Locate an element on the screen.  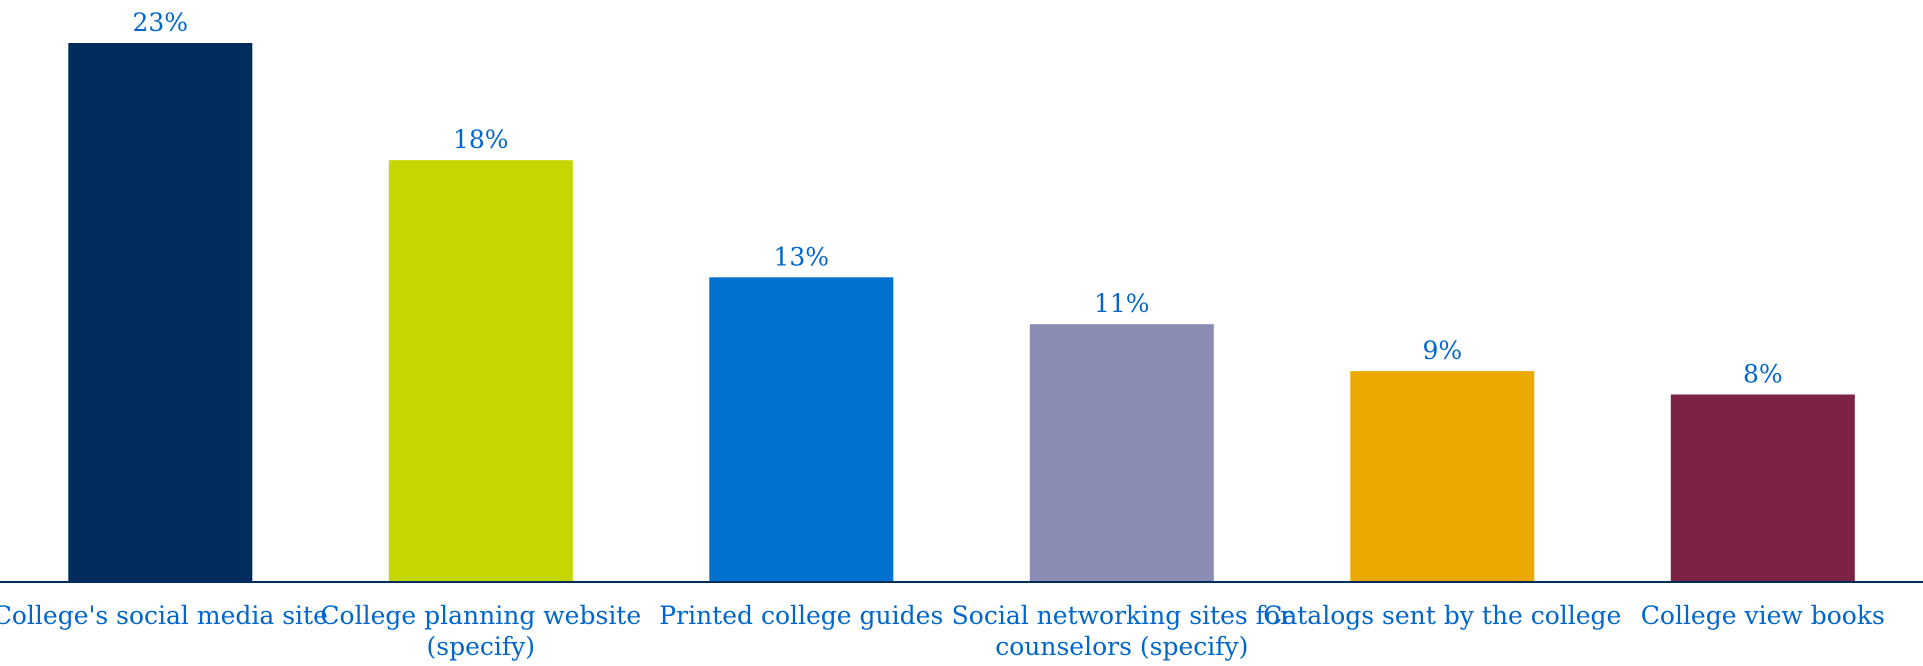
bar-social-networking-sites-for-counselors-specify is located at coordinates (1121, 453).